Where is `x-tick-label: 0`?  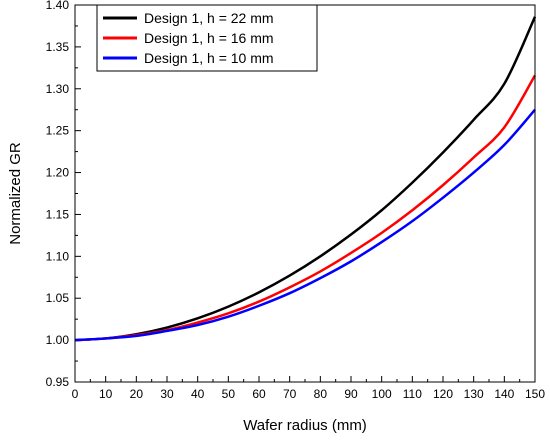 x-tick-label: 0 is located at coordinates (75, 394).